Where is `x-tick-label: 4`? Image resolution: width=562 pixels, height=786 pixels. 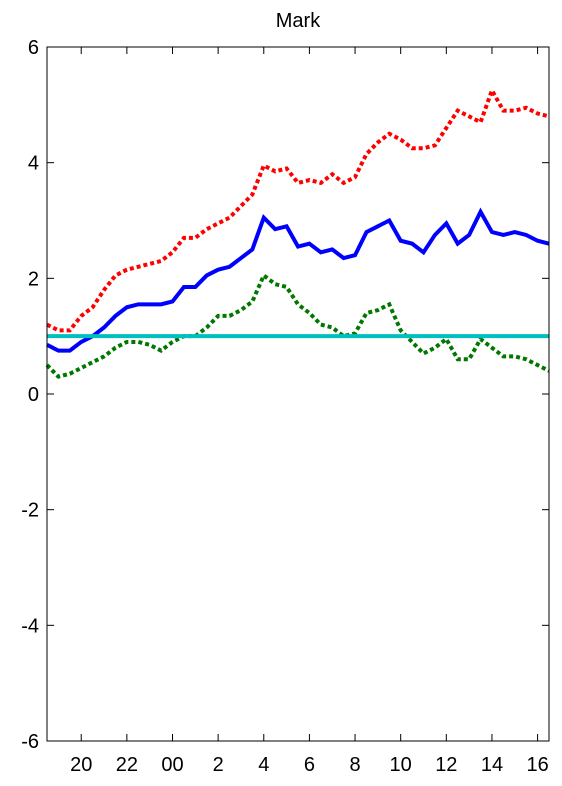
x-tick-label: 4 is located at coordinates (263, 765).